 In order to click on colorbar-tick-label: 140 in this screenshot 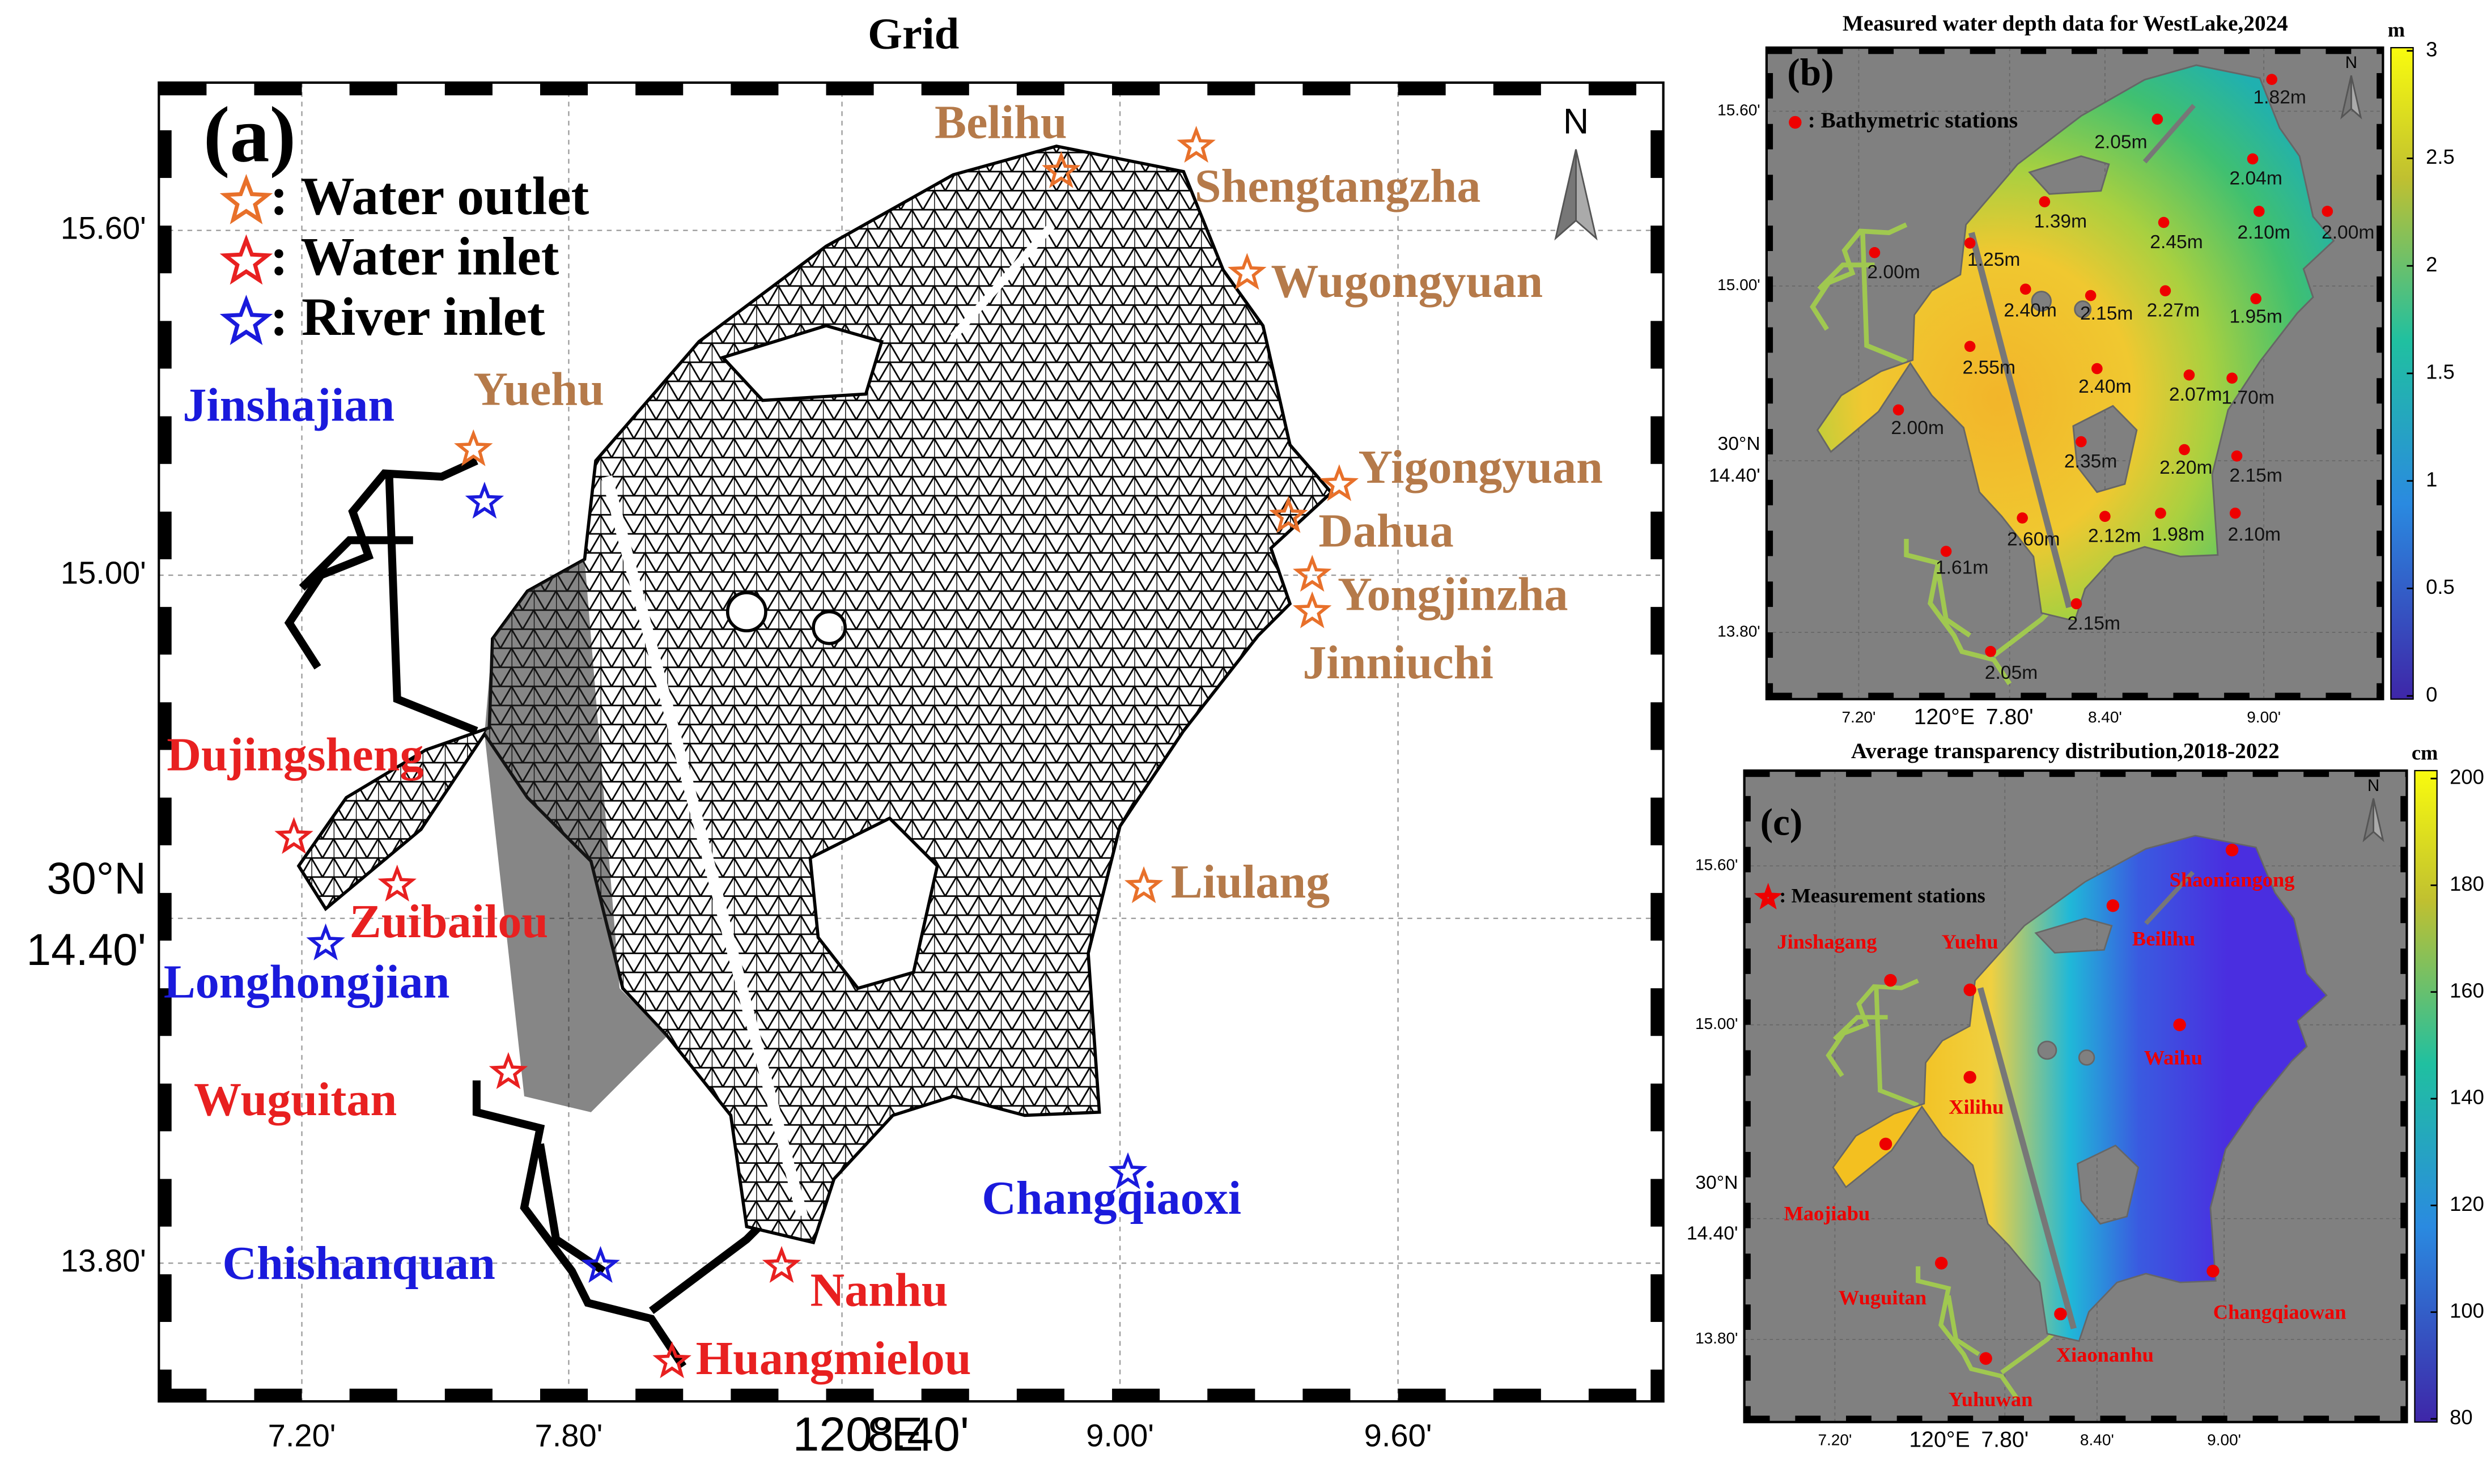, I will do `click(2467, 1097)`.